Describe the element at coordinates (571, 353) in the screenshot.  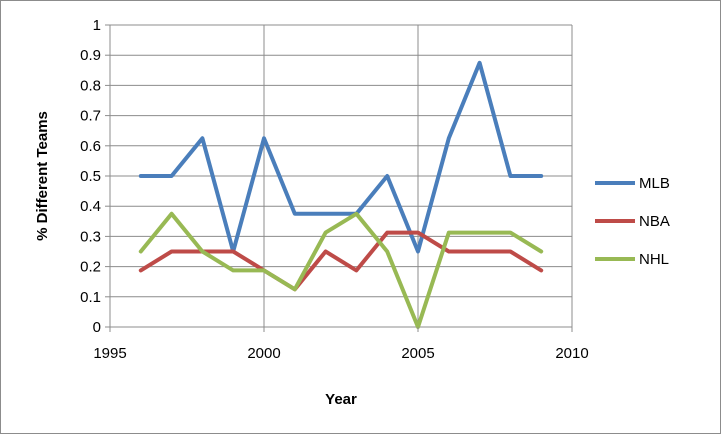
I see `x-tick-label: 2010` at that location.